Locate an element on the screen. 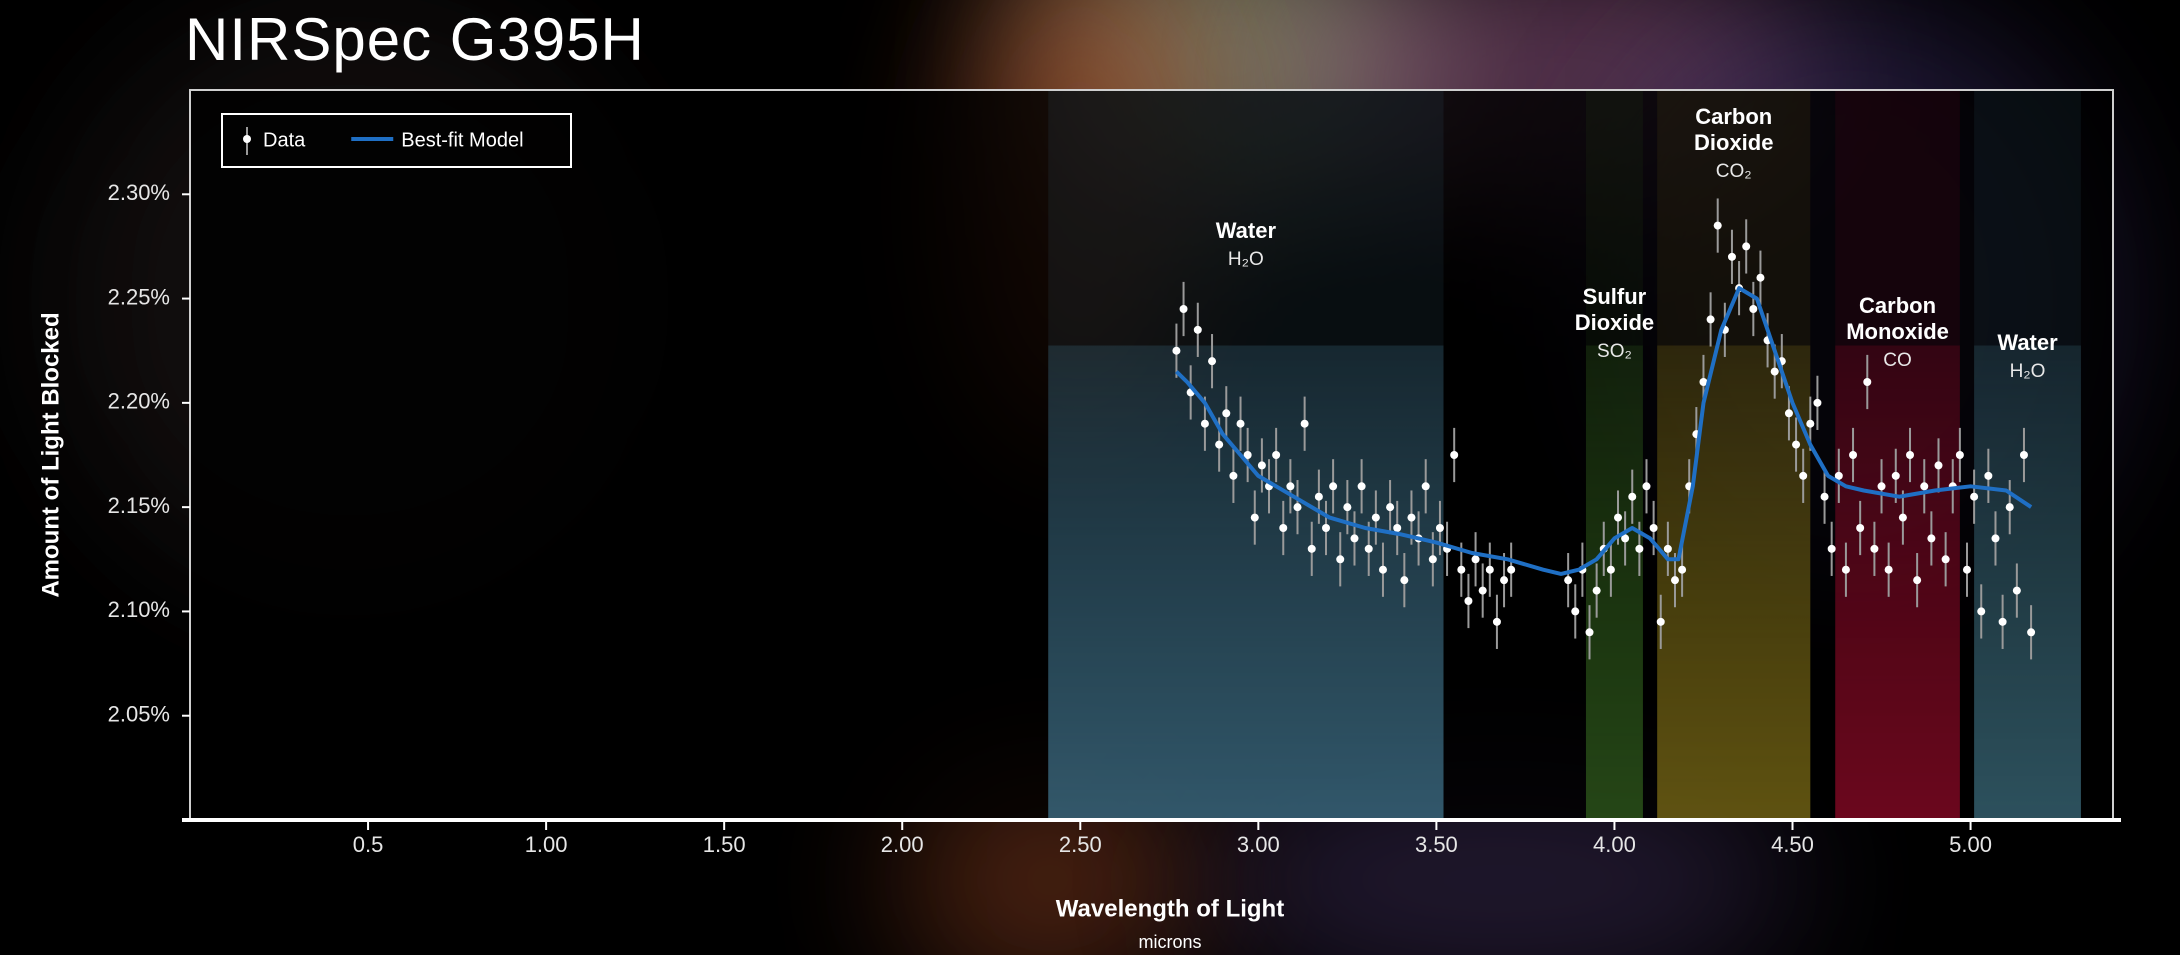 The width and height of the screenshot is (2180, 955). band-formula: SO₂ is located at coordinates (1614, 351).